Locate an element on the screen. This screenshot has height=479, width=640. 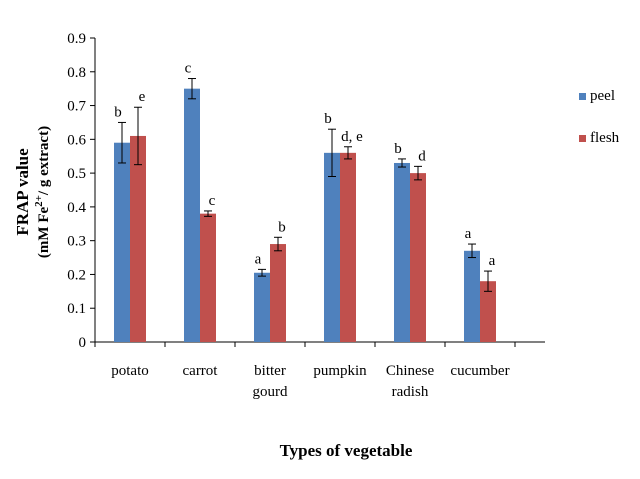
significance-label-flesh: b is located at coordinates (282, 227).